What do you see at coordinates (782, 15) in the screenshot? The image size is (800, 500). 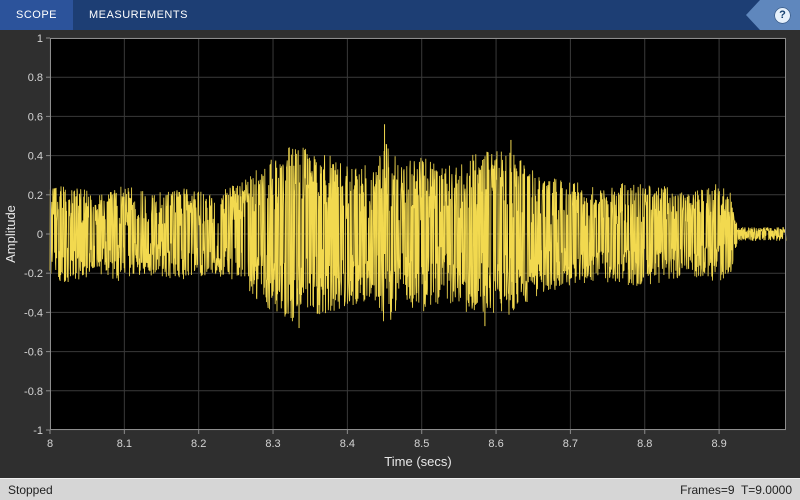 I see `help-button: ?` at bounding box center [782, 15].